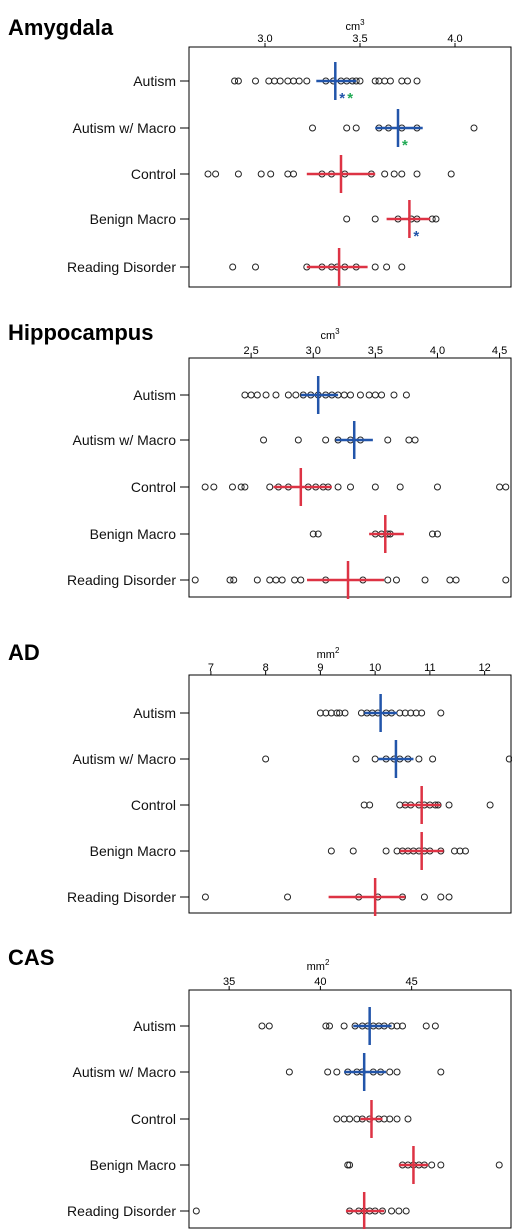 The width and height of the screenshot is (512, 1229). Describe the element at coordinates (375, 351) in the screenshot. I see `tick-label: 3.5` at that location.